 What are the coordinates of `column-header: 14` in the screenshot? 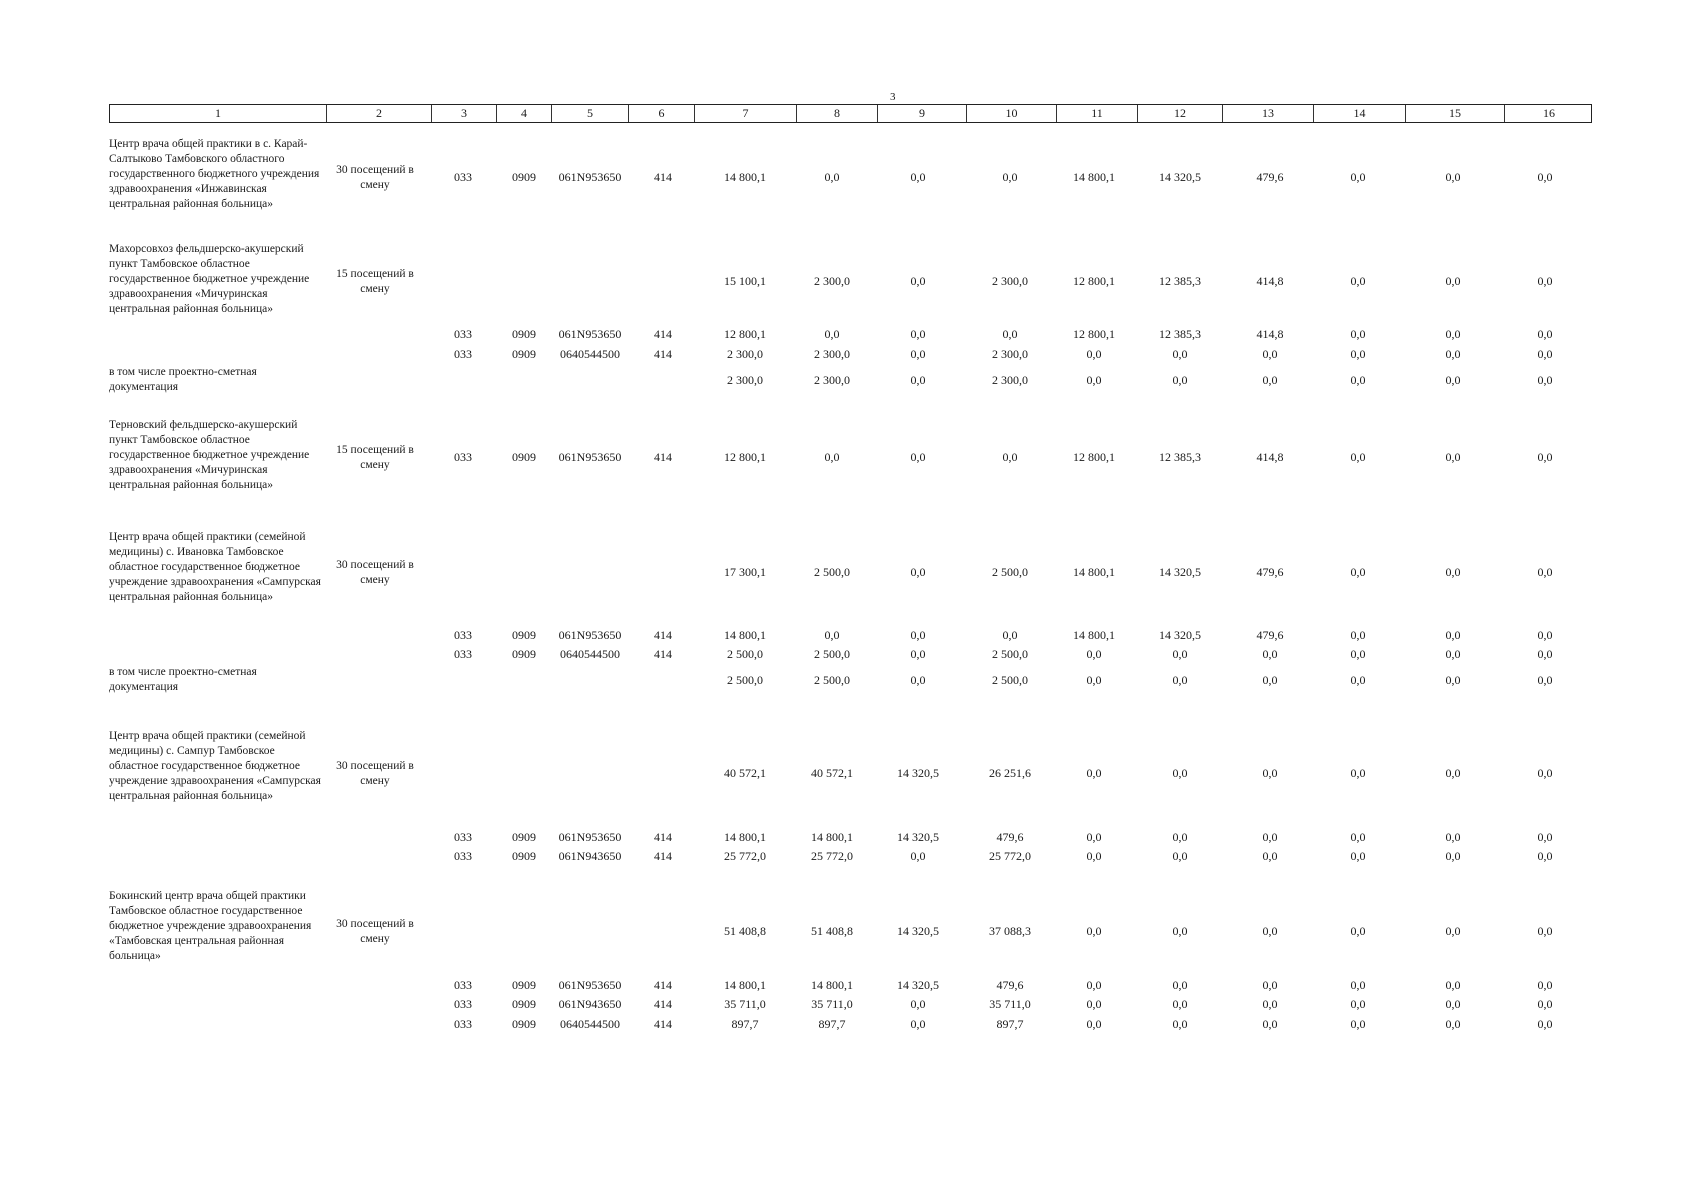 It's located at (1360, 113).